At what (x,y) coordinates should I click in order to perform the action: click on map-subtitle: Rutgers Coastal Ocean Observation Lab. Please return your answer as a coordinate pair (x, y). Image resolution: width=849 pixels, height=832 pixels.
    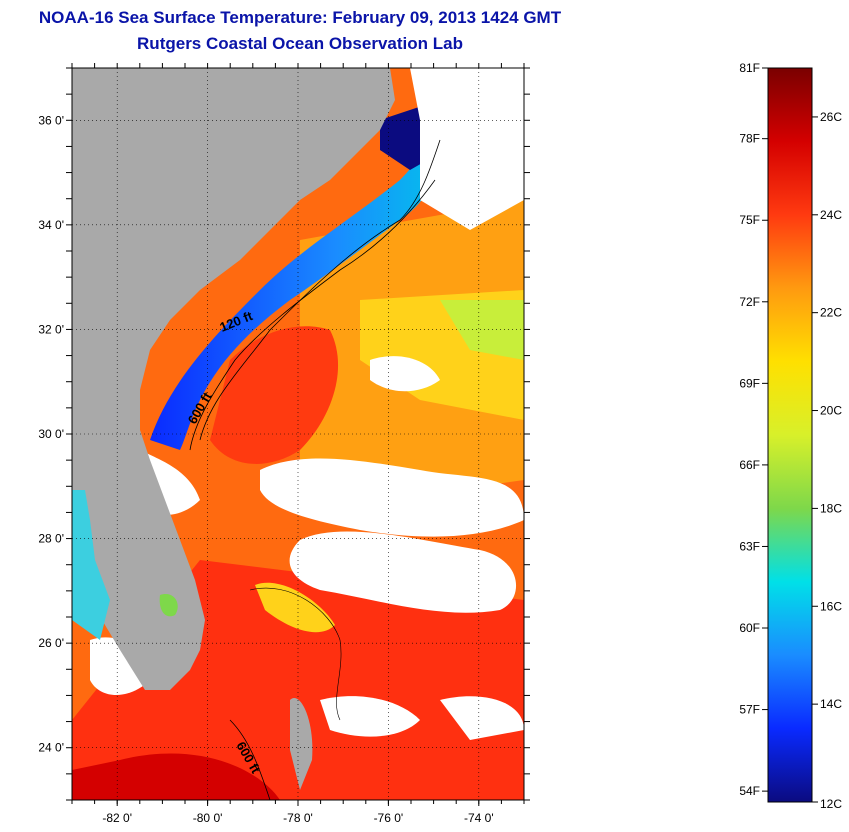
    Looking at the image, I should click on (300, 43).